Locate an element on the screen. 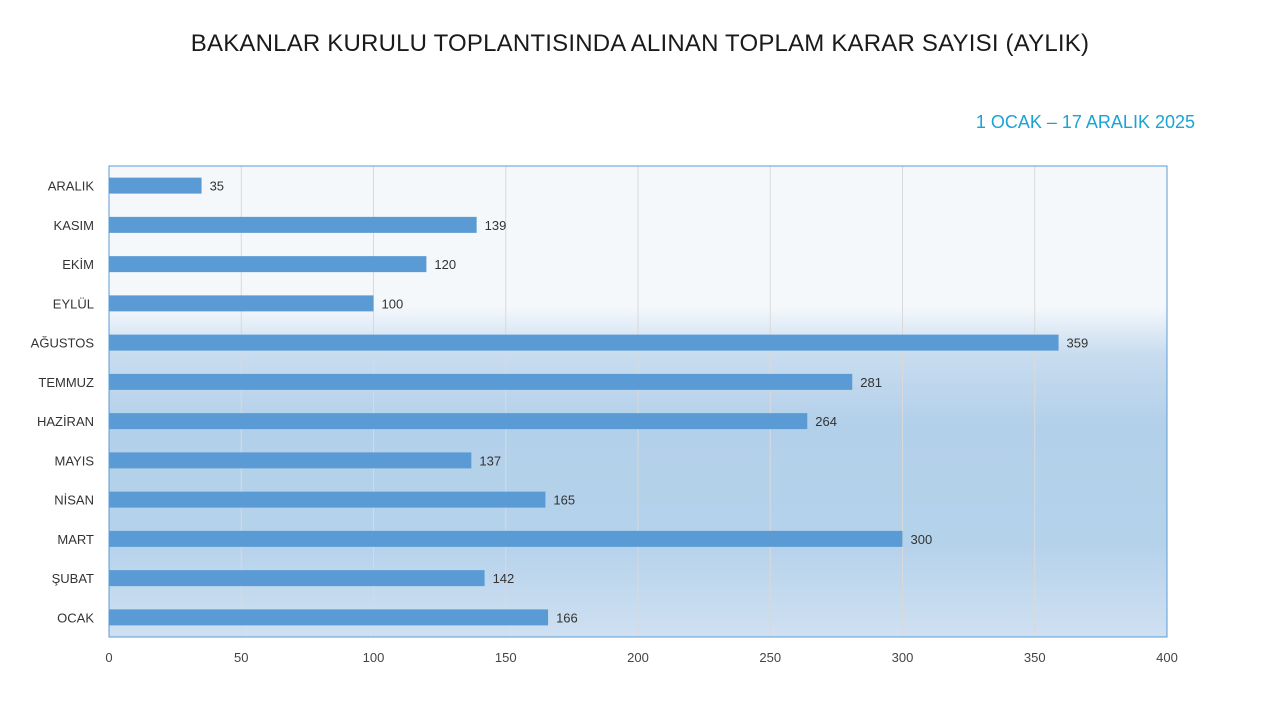 The image size is (1280, 720). data-label: 264 is located at coordinates (826, 421).